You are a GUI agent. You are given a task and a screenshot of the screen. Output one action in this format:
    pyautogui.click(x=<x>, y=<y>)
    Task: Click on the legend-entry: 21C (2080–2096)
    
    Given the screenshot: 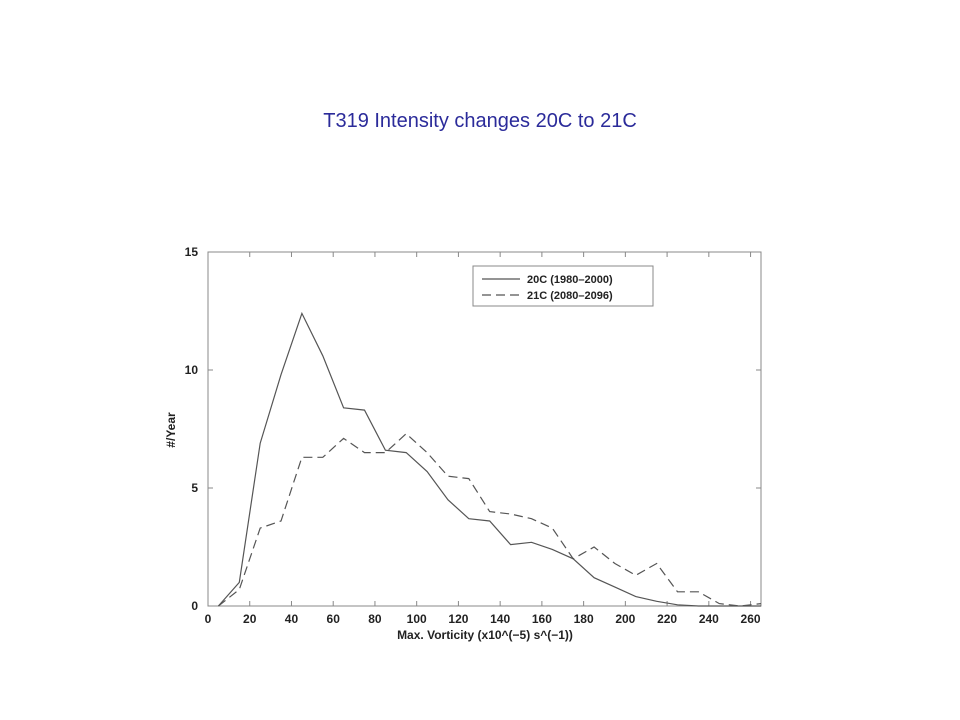 What is the action you would take?
    pyautogui.click(x=570, y=296)
    